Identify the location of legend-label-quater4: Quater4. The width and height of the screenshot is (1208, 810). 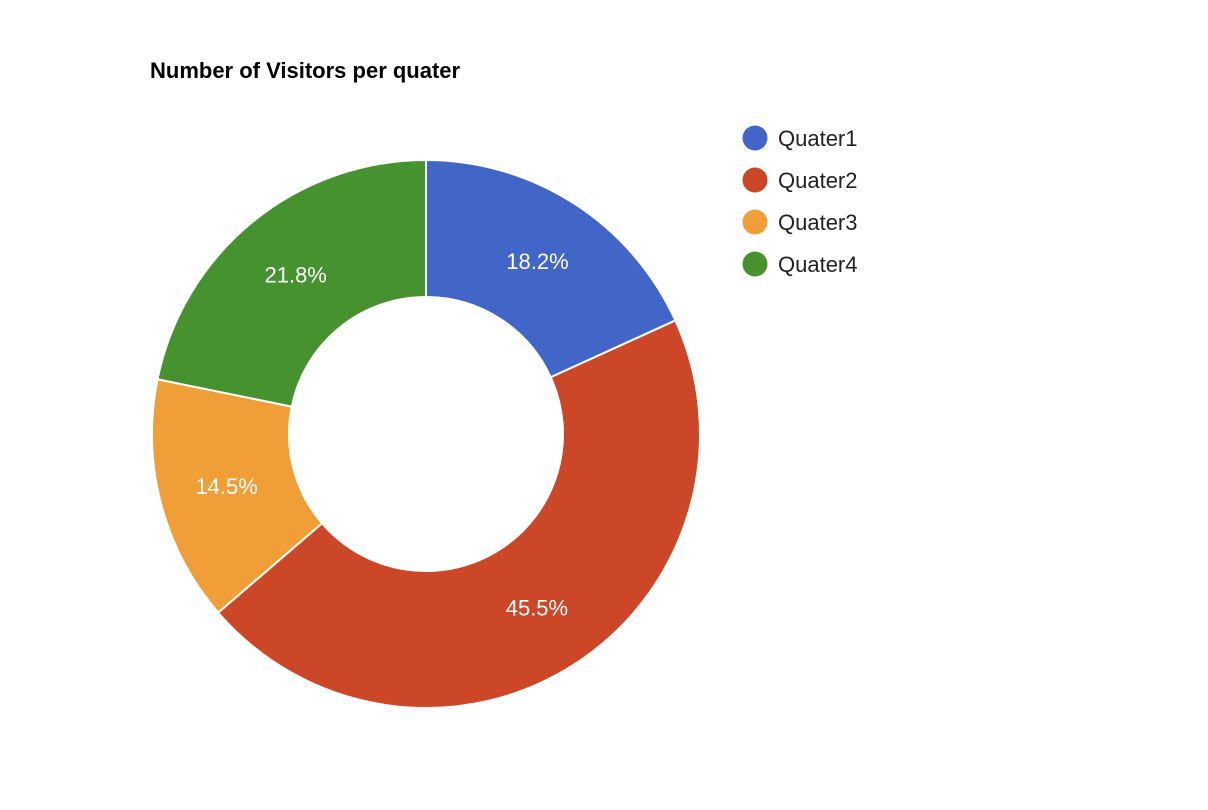
(818, 264).